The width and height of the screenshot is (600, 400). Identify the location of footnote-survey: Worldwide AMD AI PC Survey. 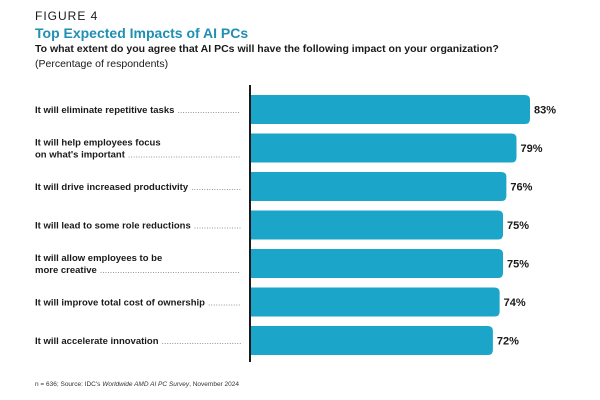
(146, 384).